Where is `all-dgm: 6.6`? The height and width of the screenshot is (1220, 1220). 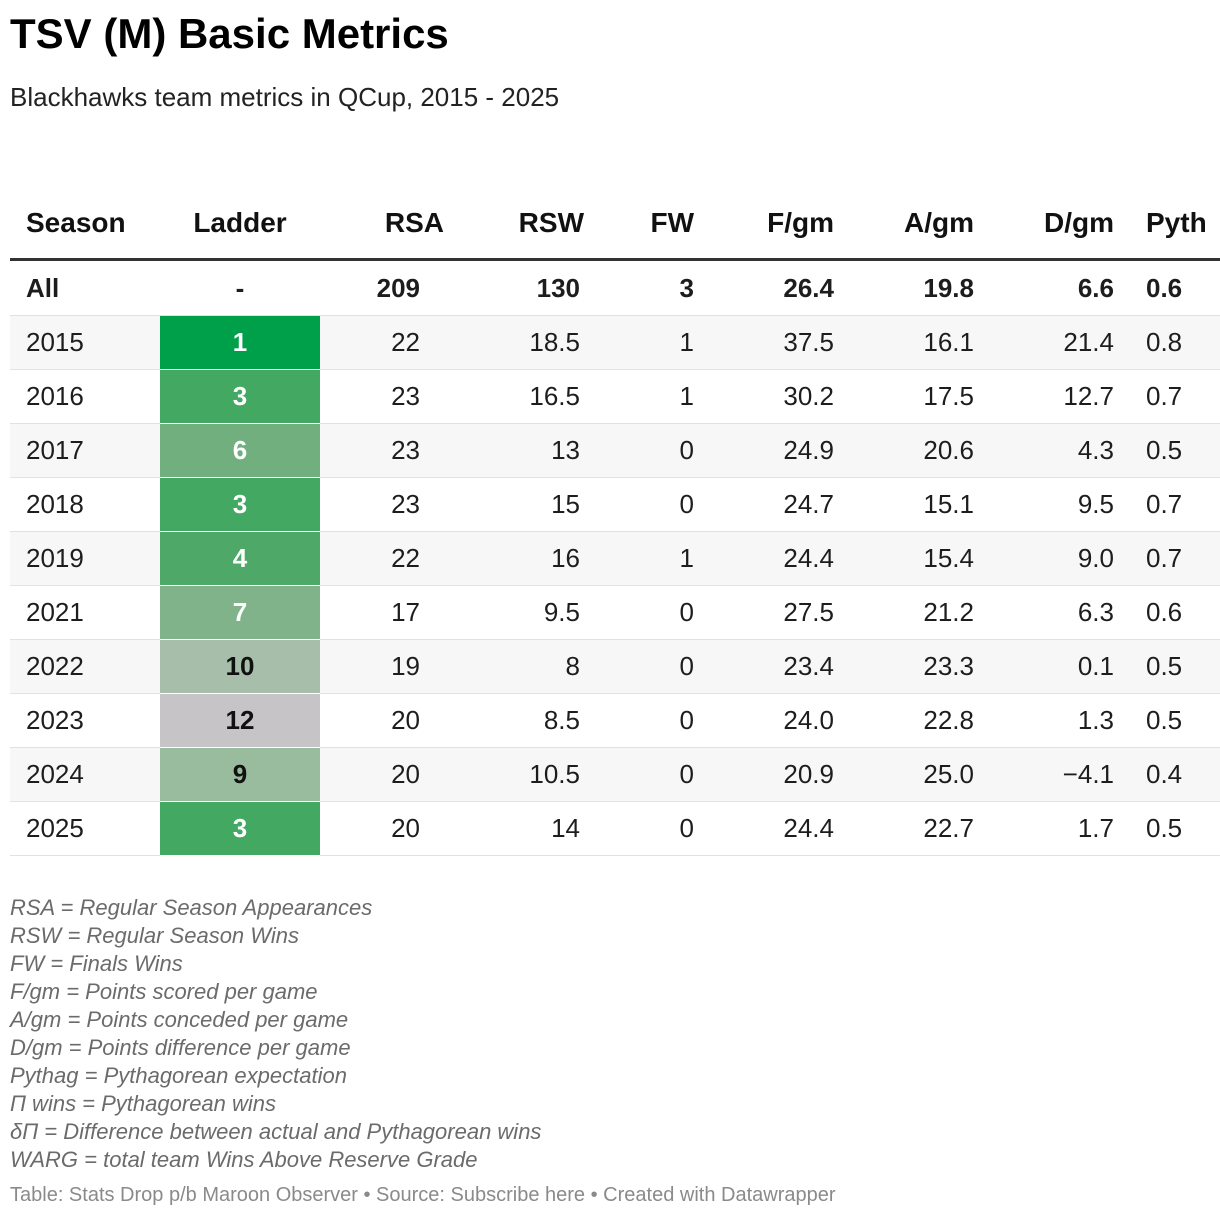
all-dgm: 6.6 is located at coordinates (1060, 287).